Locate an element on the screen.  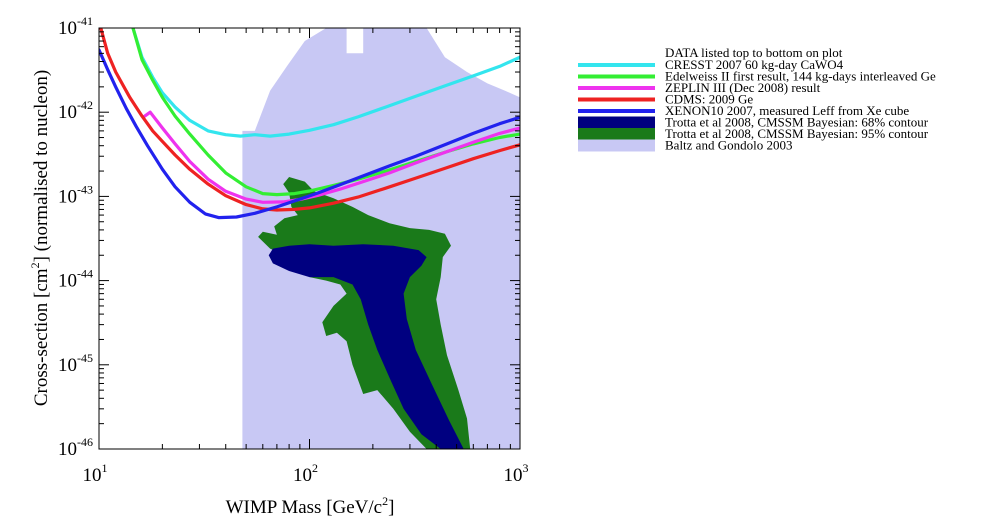
line-cdms-2009-ge is located at coordinates (309, 120).